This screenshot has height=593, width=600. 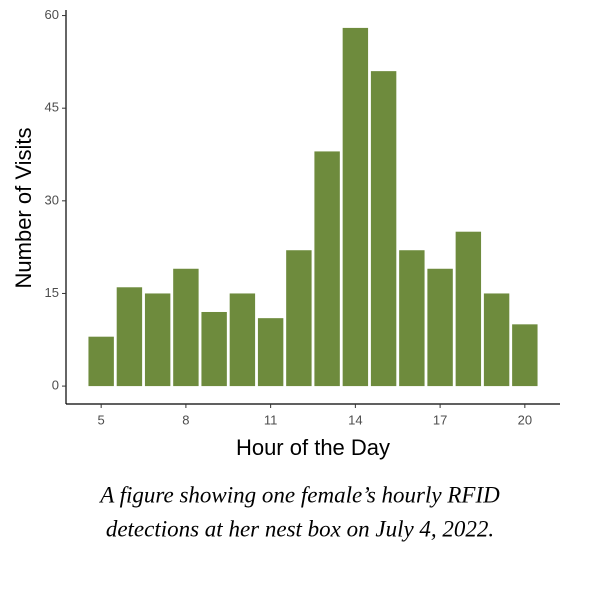 I want to click on x-axis-title: Hour of the Day, so click(x=313, y=447).